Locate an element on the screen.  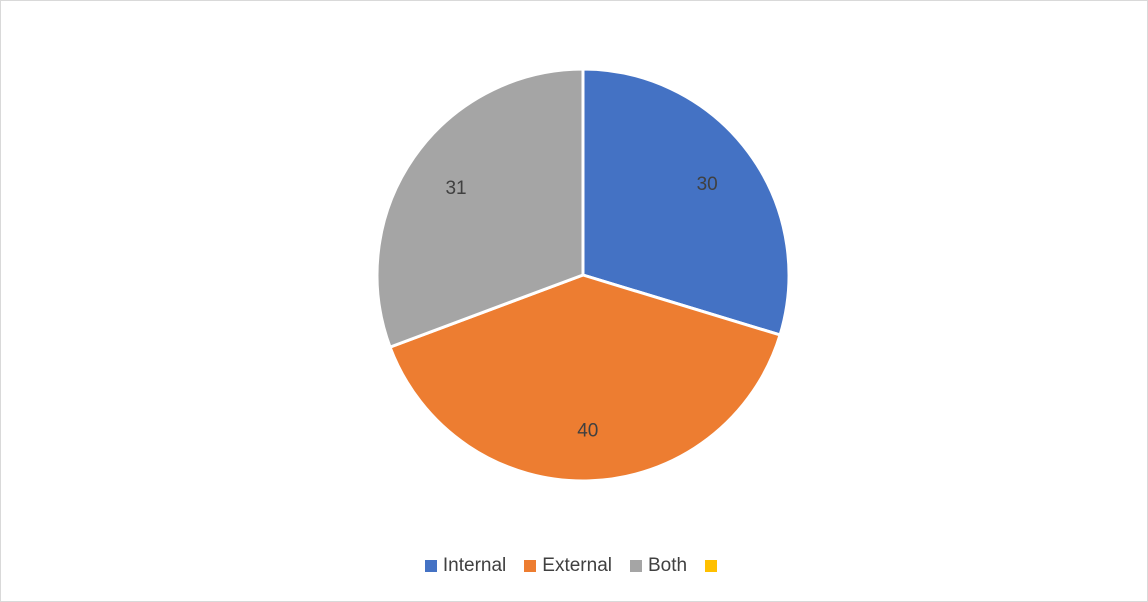
legend-item-internal: Internal is located at coordinates (465, 566).